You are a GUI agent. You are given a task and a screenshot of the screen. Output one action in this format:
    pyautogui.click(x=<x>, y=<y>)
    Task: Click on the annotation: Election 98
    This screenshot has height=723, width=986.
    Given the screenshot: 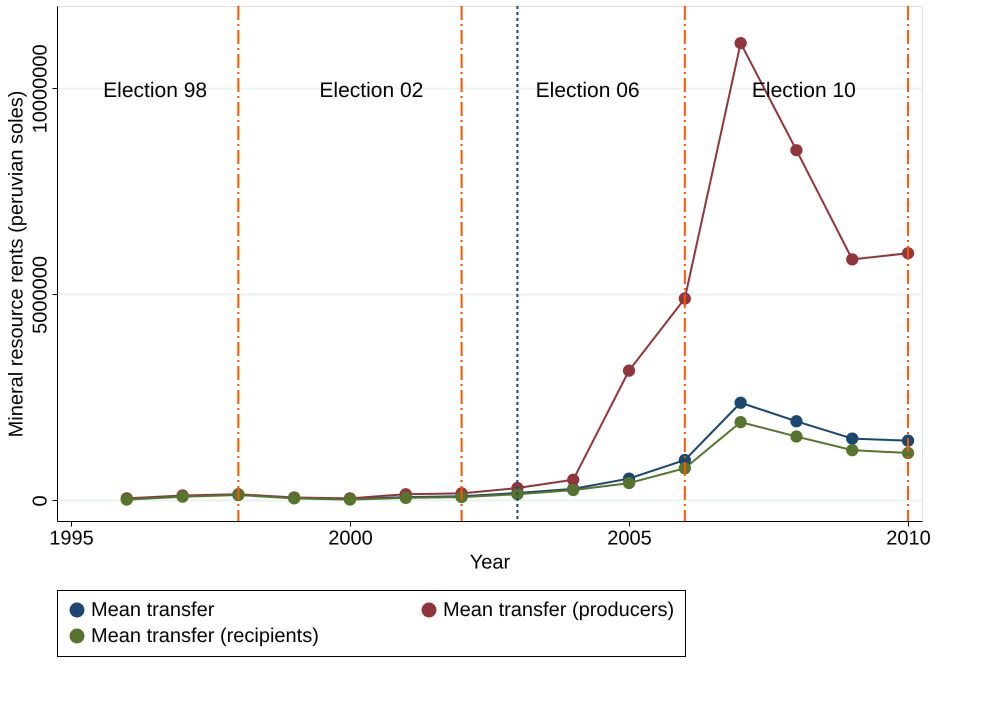 What is the action you would take?
    pyautogui.click(x=155, y=90)
    